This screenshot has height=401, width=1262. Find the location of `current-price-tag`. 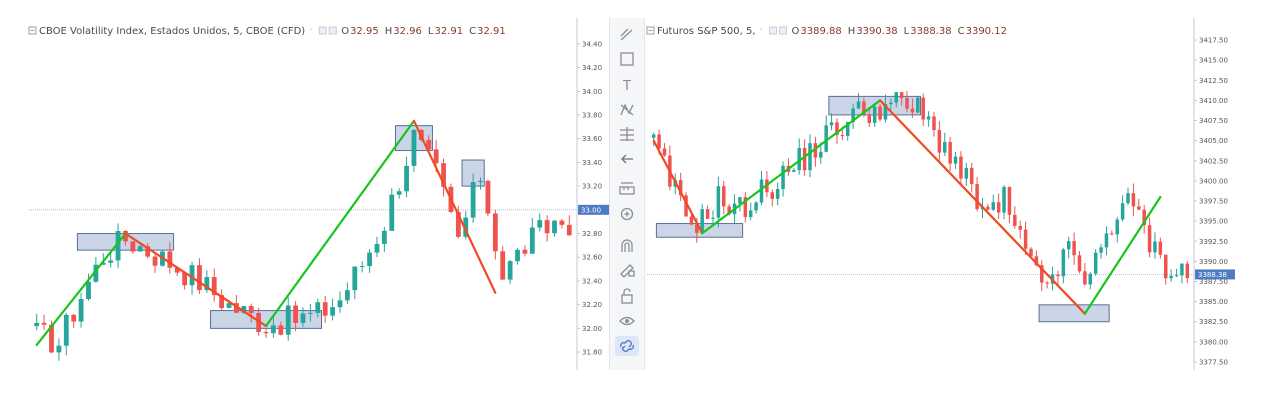

current-price-tag is located at coordinates (593, 209).